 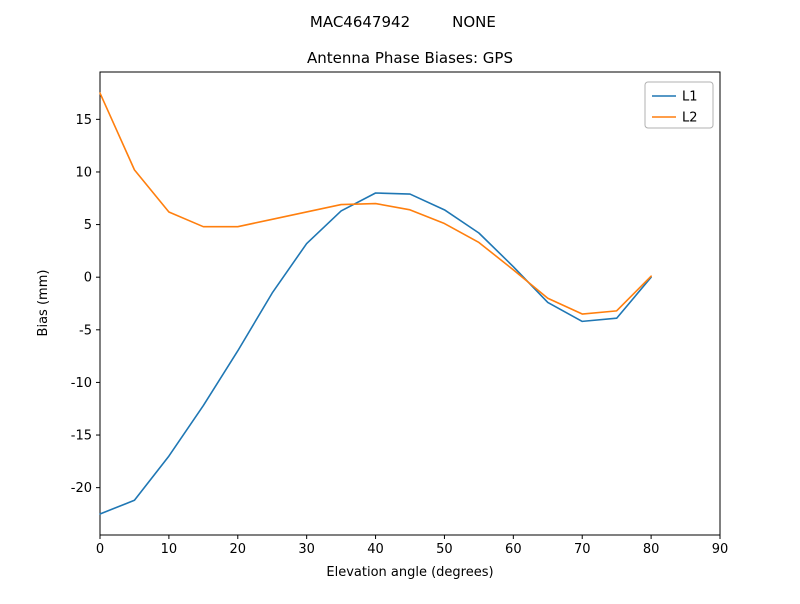 I want to click on x-tick-label: 90, so click(x=720, y=549).